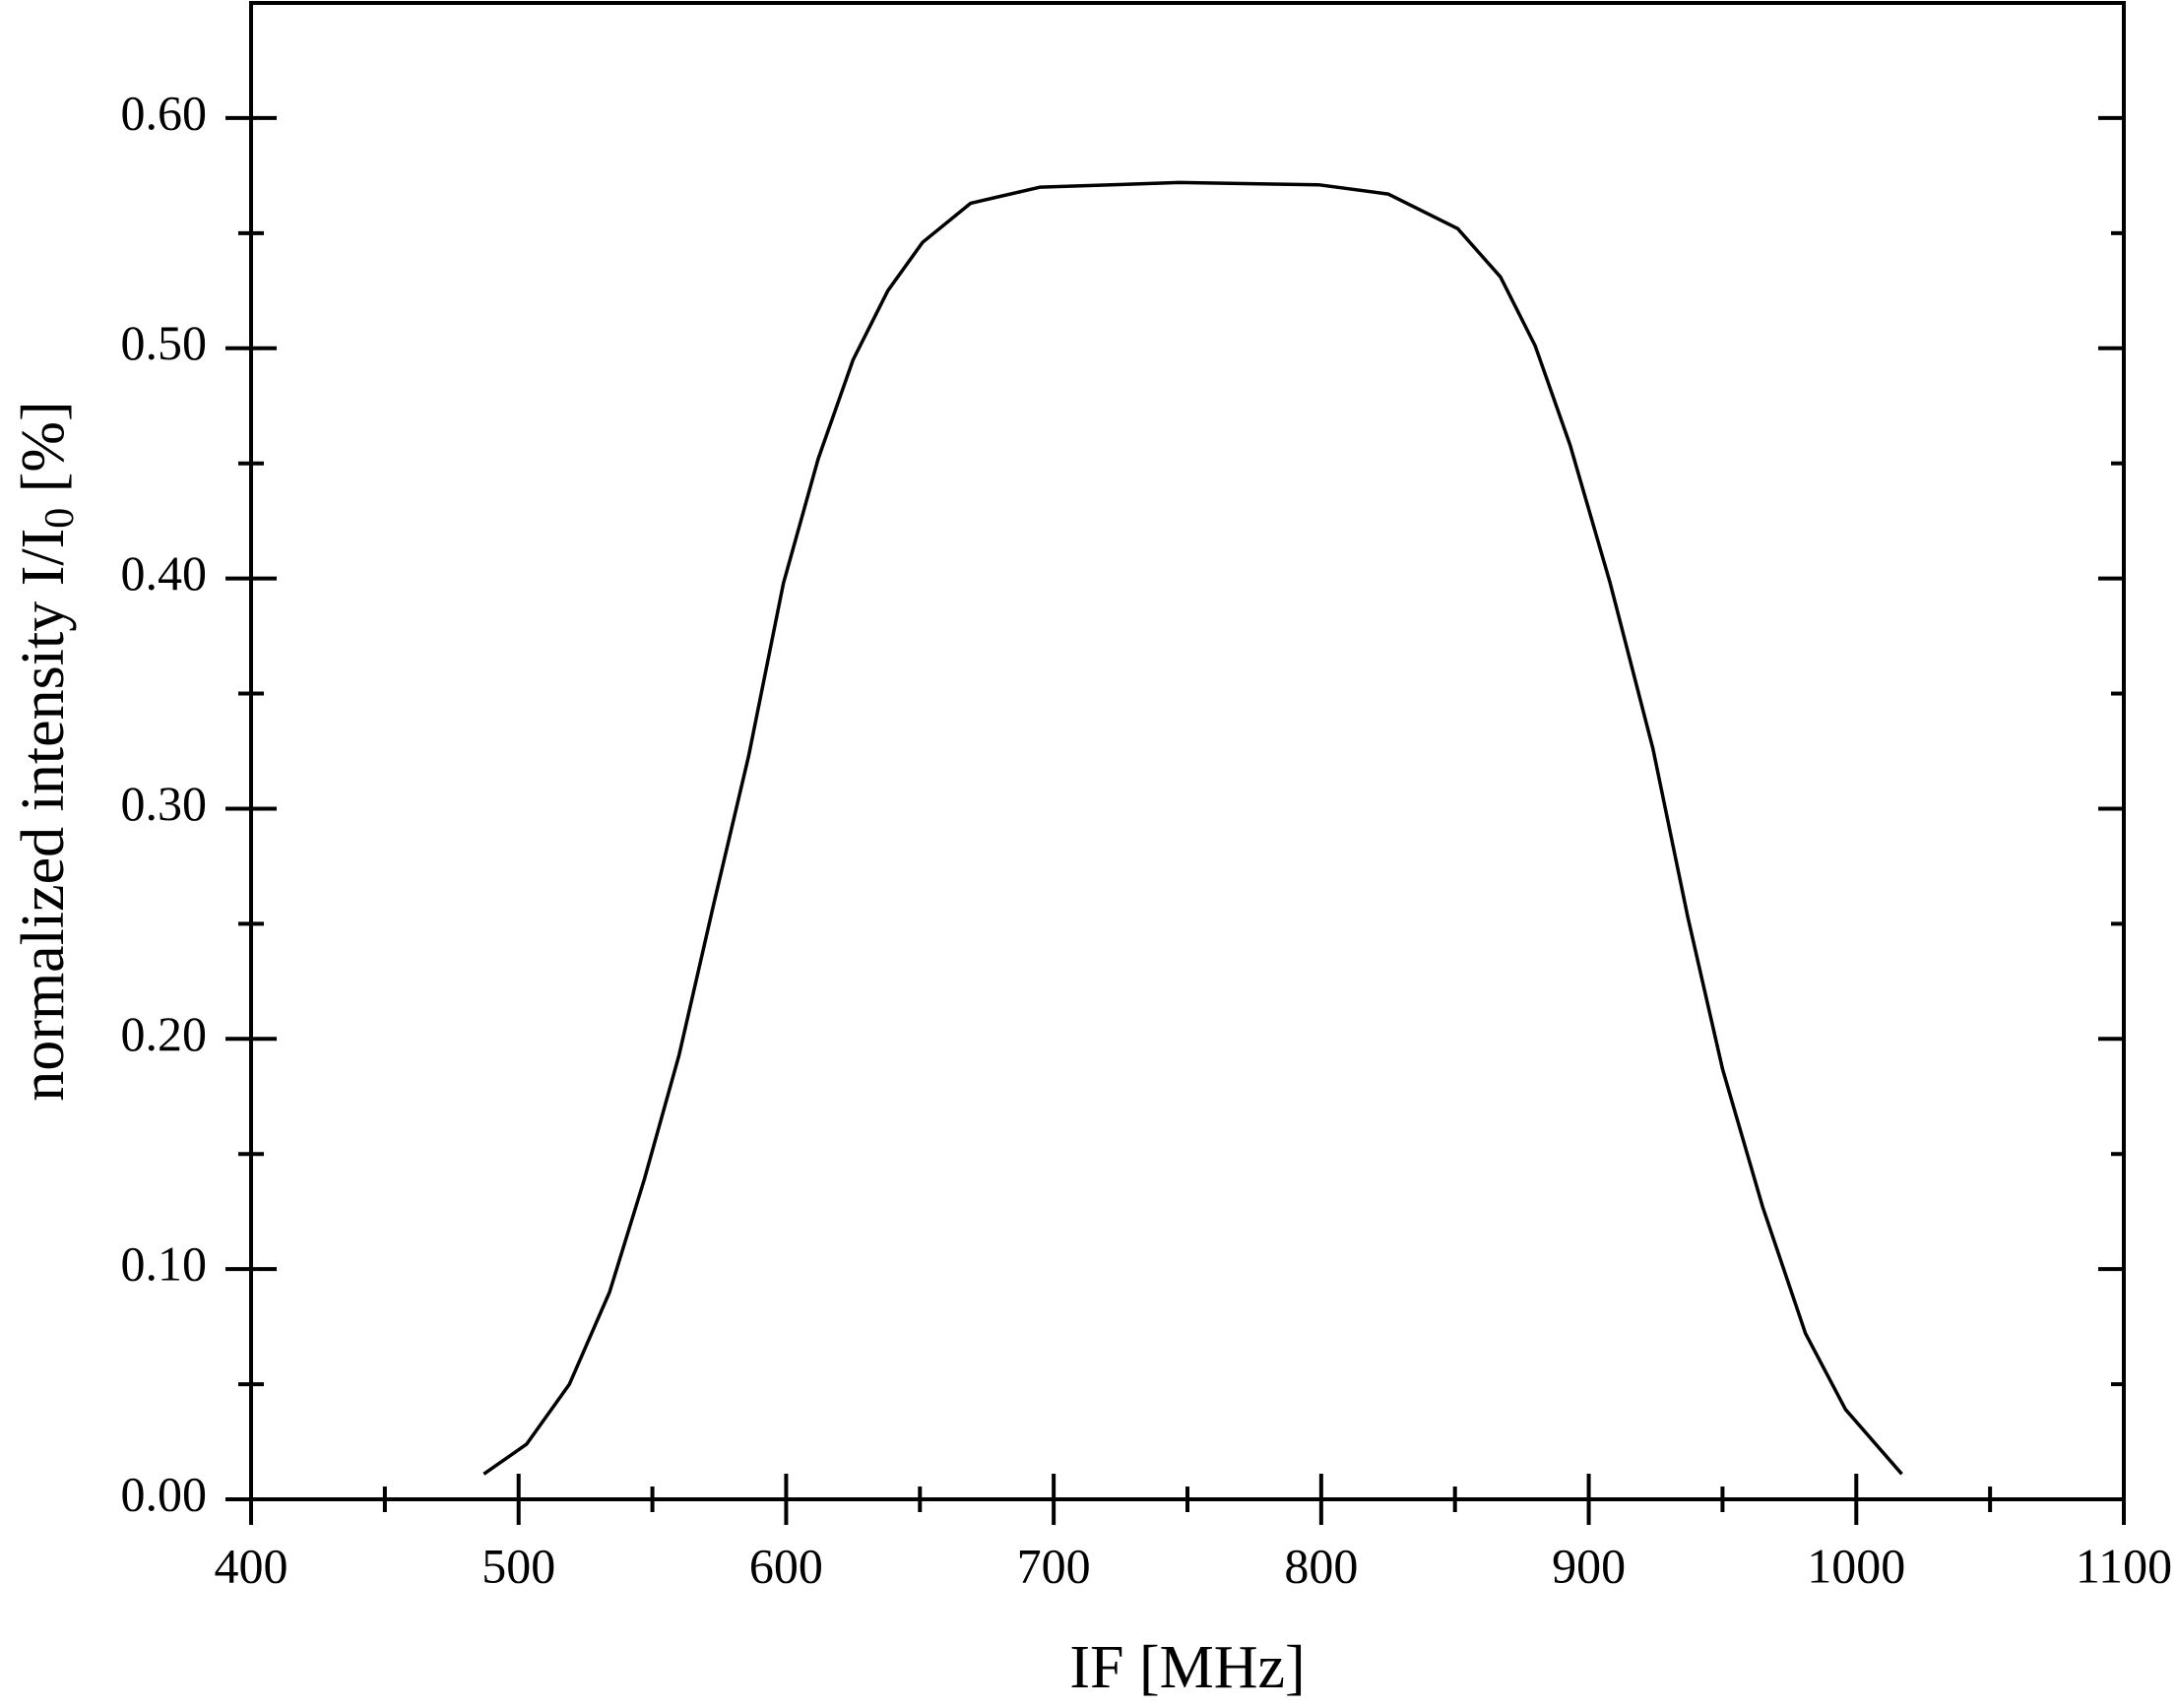  I want to click on y-tick-label: 0.40, so click(164, 573).